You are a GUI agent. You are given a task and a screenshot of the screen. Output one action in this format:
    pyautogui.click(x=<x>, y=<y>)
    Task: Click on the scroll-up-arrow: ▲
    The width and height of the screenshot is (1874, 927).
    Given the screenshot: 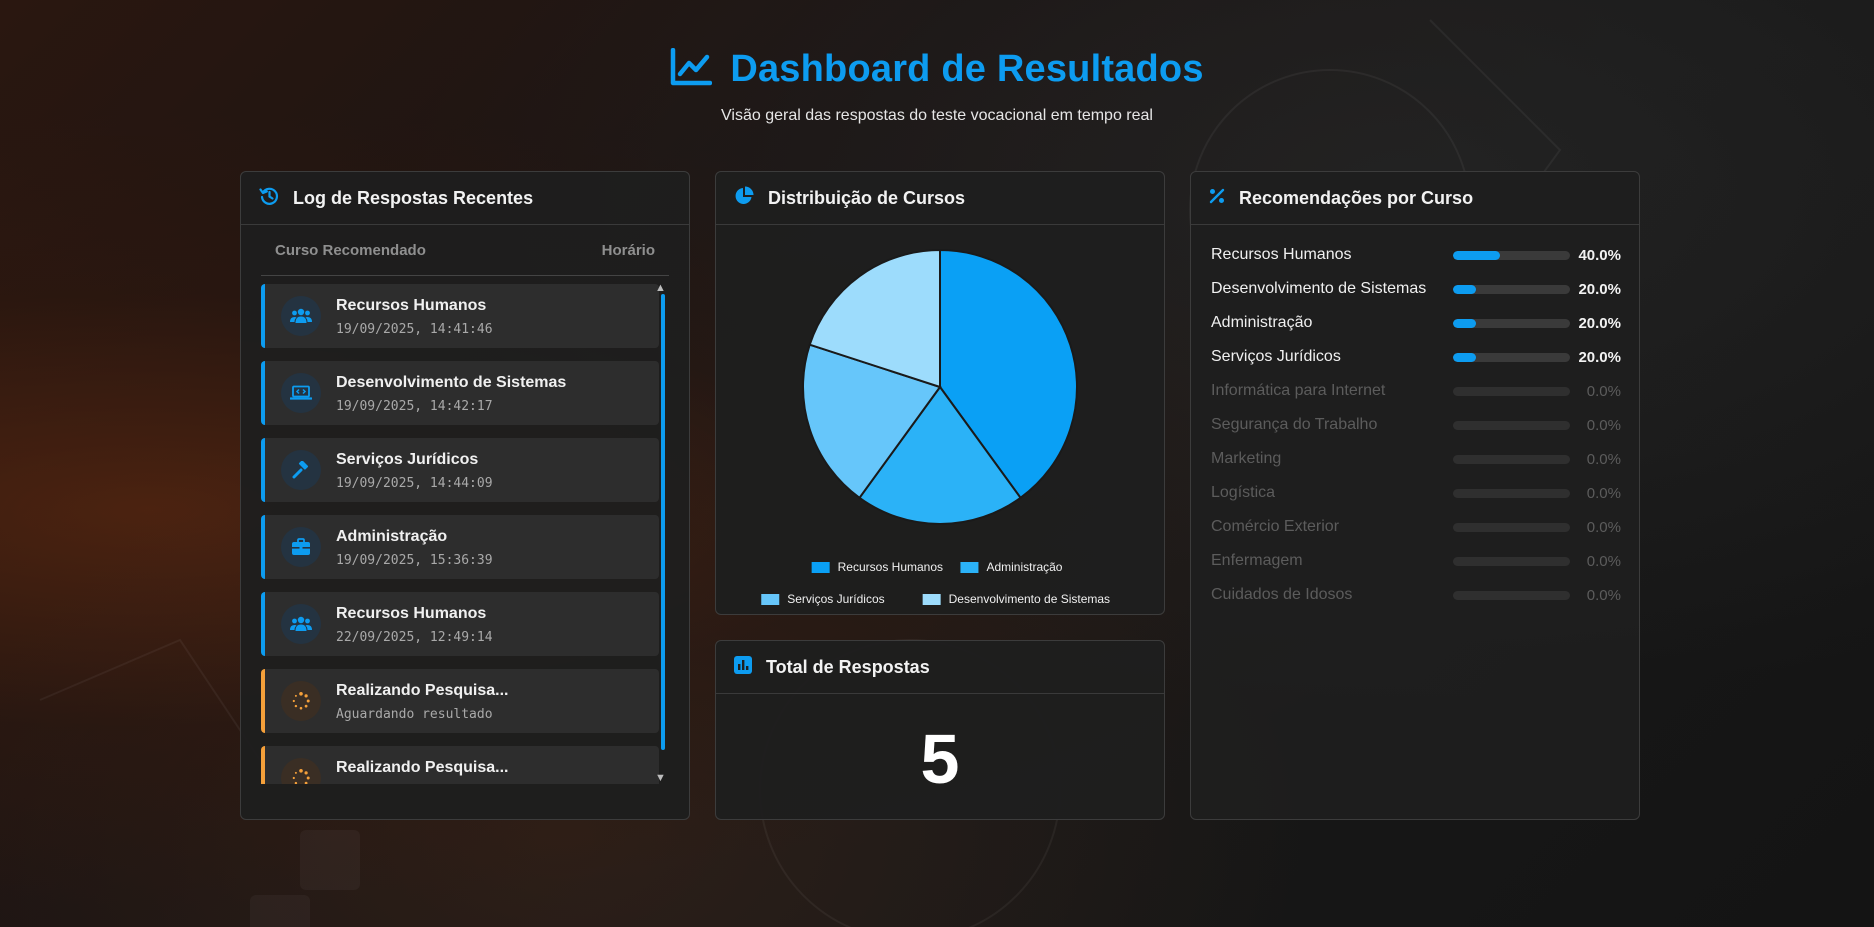 What is the action you would take?
    pyautogui.click(x=660, y=288)
    